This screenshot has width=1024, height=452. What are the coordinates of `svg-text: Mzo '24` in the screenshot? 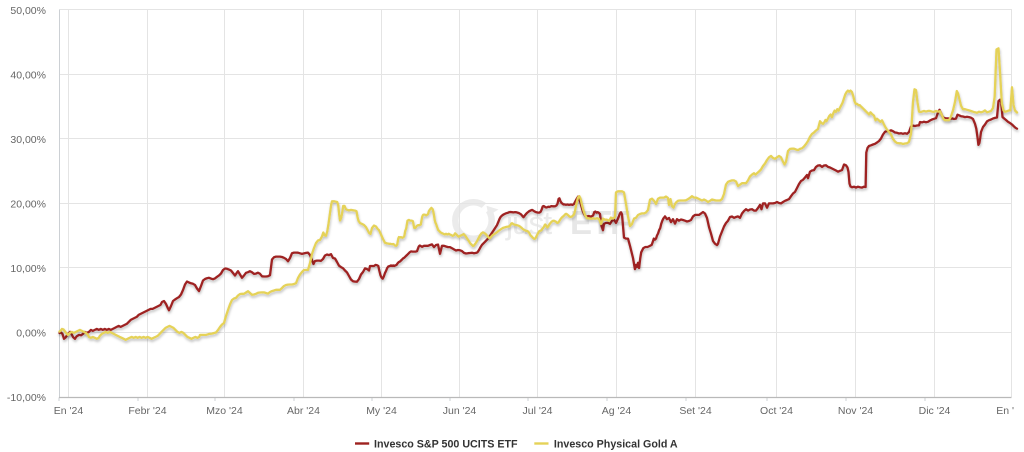 It's located at (224, 411).